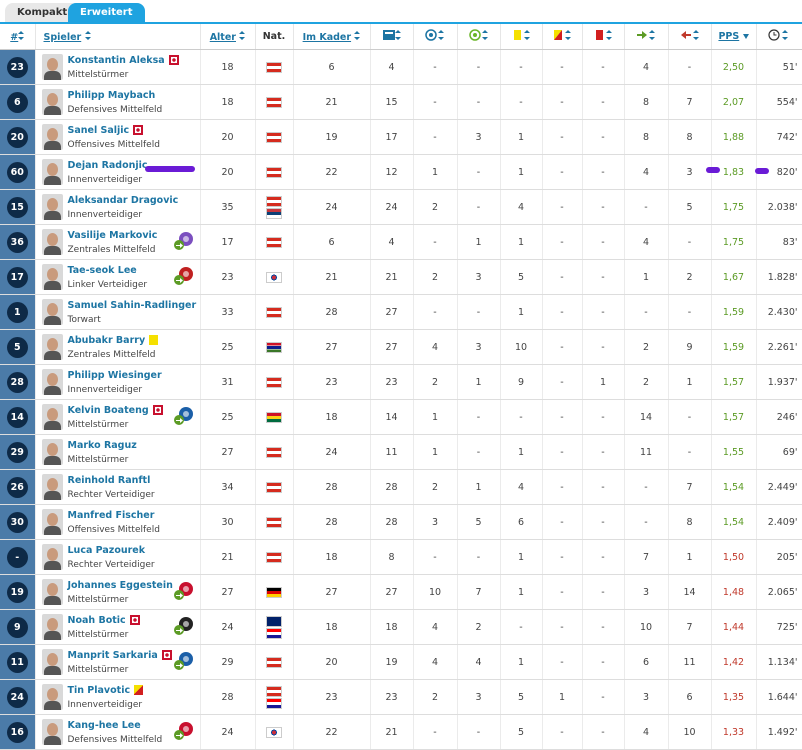  What do you see at coordinates (562, 592) in the screenshot?
I see `yellow-red: -` at bounding box center [562, 592].